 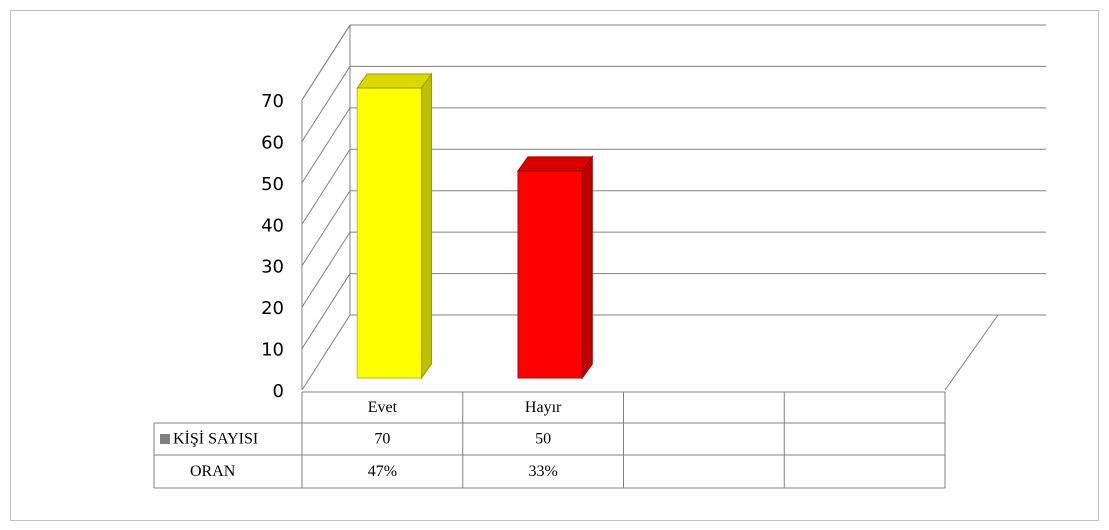 I want to click on y-tick-label: 40, so click(x=272, y=225).